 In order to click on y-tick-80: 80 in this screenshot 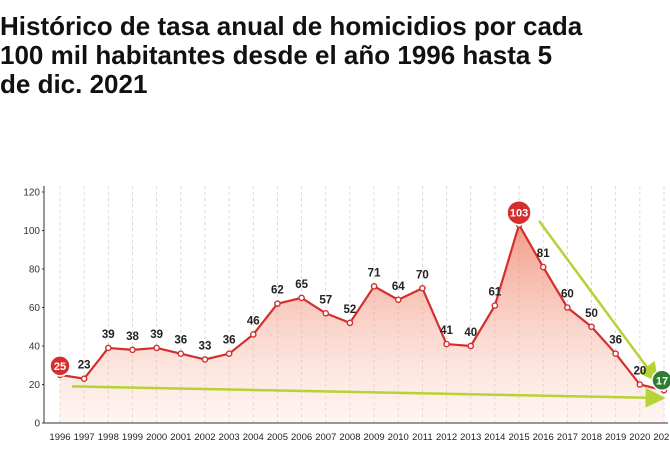, I will do `click(35, 270)`.